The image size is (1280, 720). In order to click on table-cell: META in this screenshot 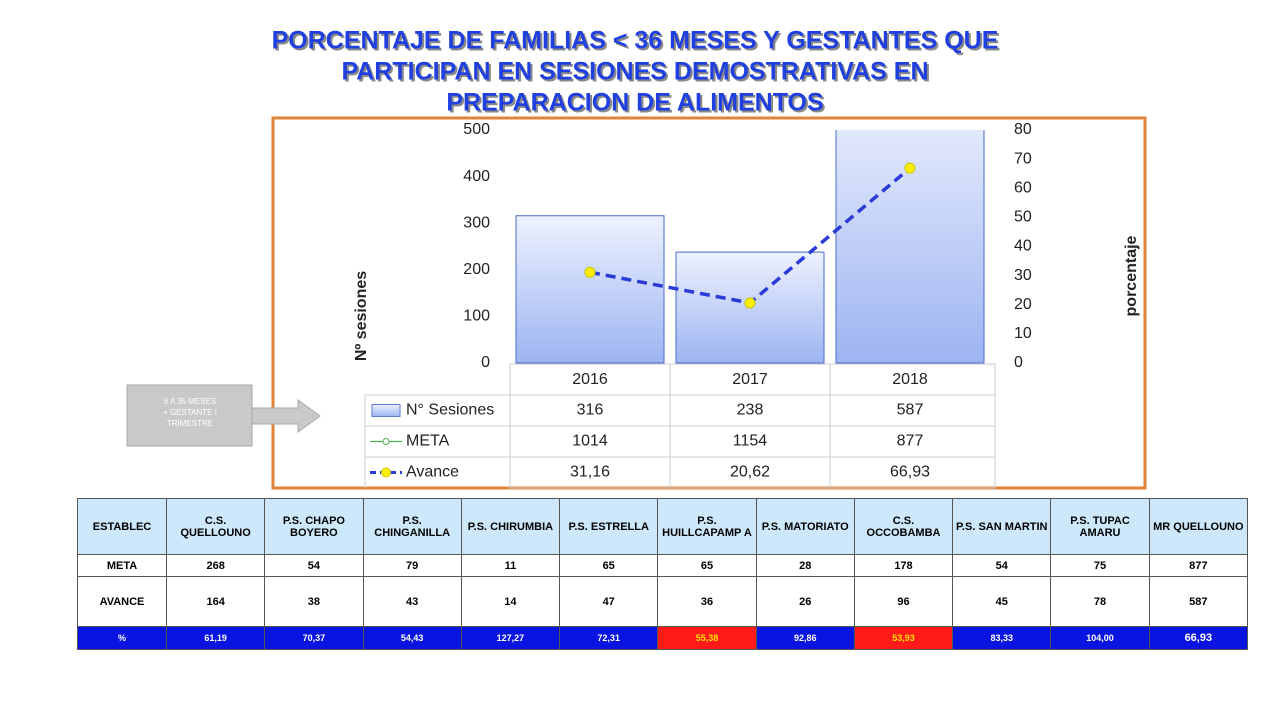, I will do `click(122, 565)`.